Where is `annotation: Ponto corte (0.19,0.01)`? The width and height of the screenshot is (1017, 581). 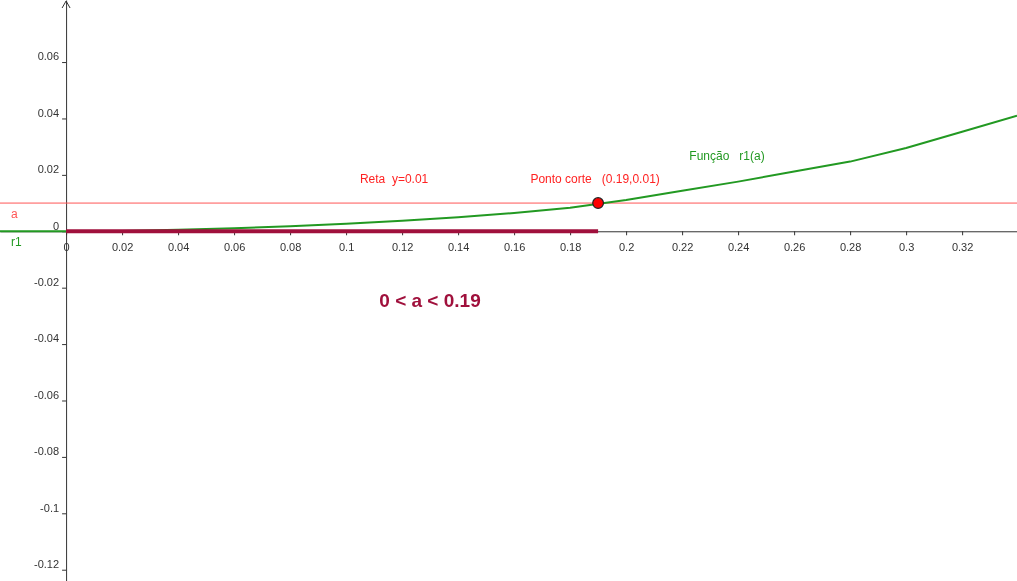
annotation: Ponto corte (0.19,0.01) is located at coordinates (595, 179).